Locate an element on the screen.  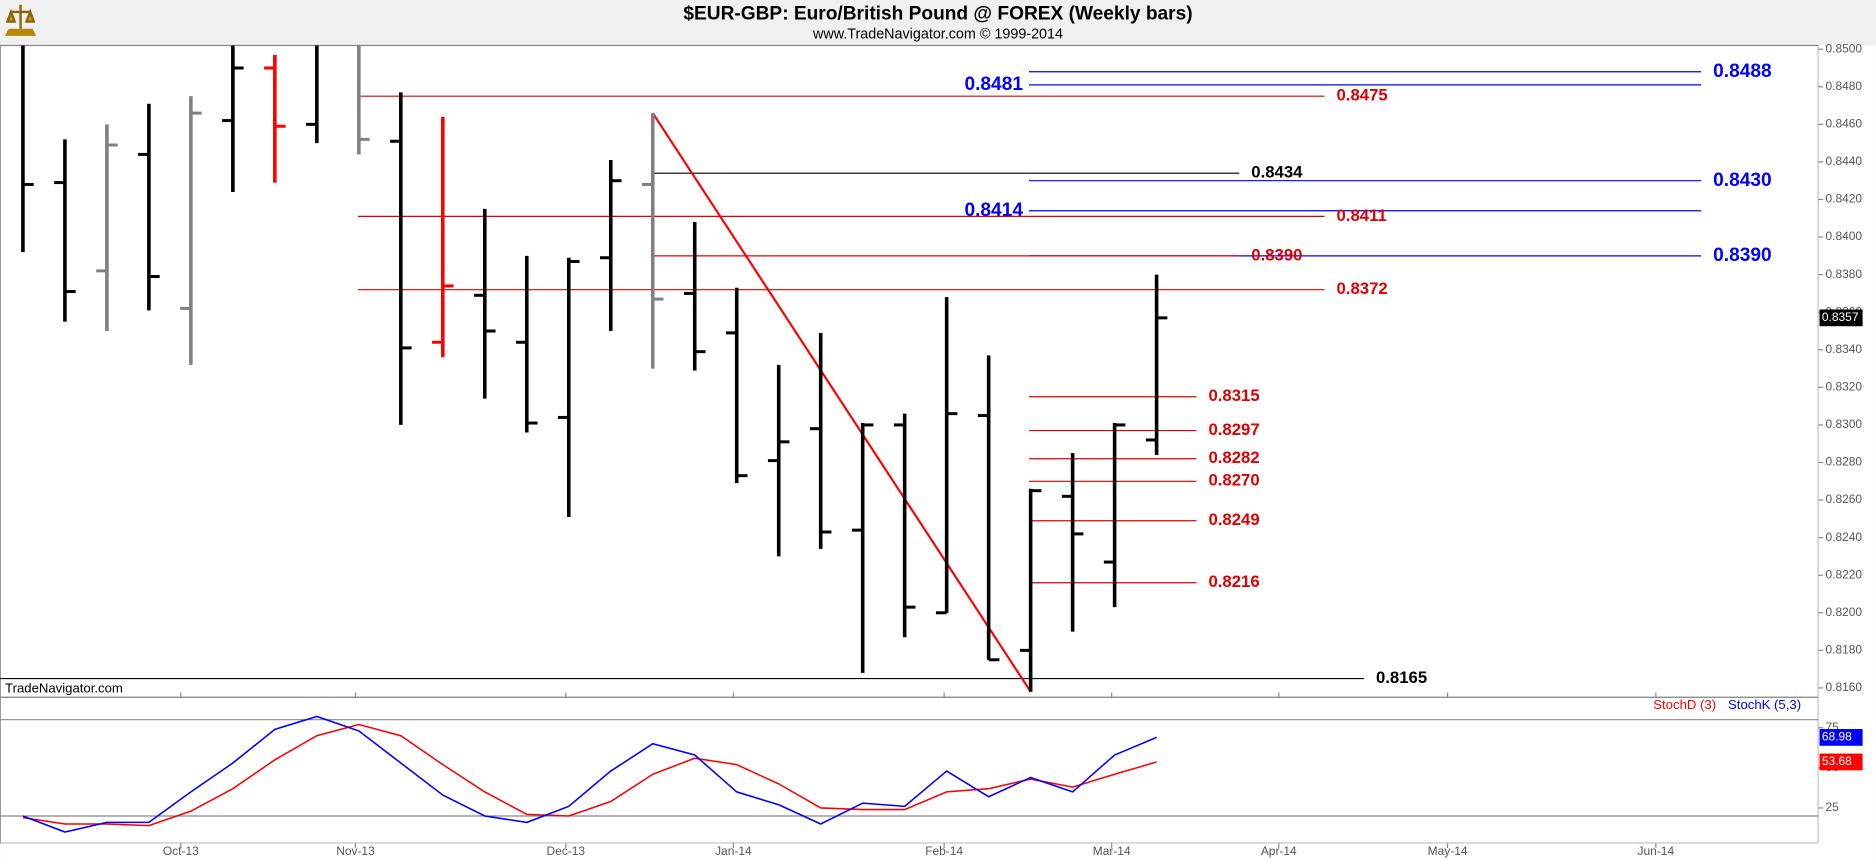
trendline is located at coordinates (841, 402).